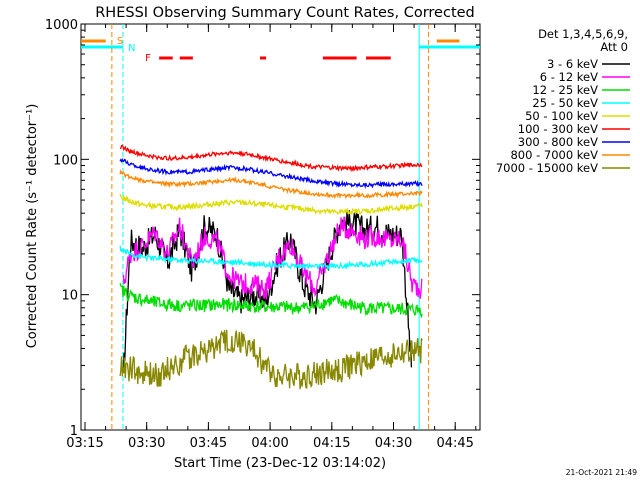 Image resolution: width=640 pixels, height=480 pixels. What do you see at coordinates (454, 443) in the screenshot?
I see `x-tick-label: 04:45` at bounding box center [454, 443].